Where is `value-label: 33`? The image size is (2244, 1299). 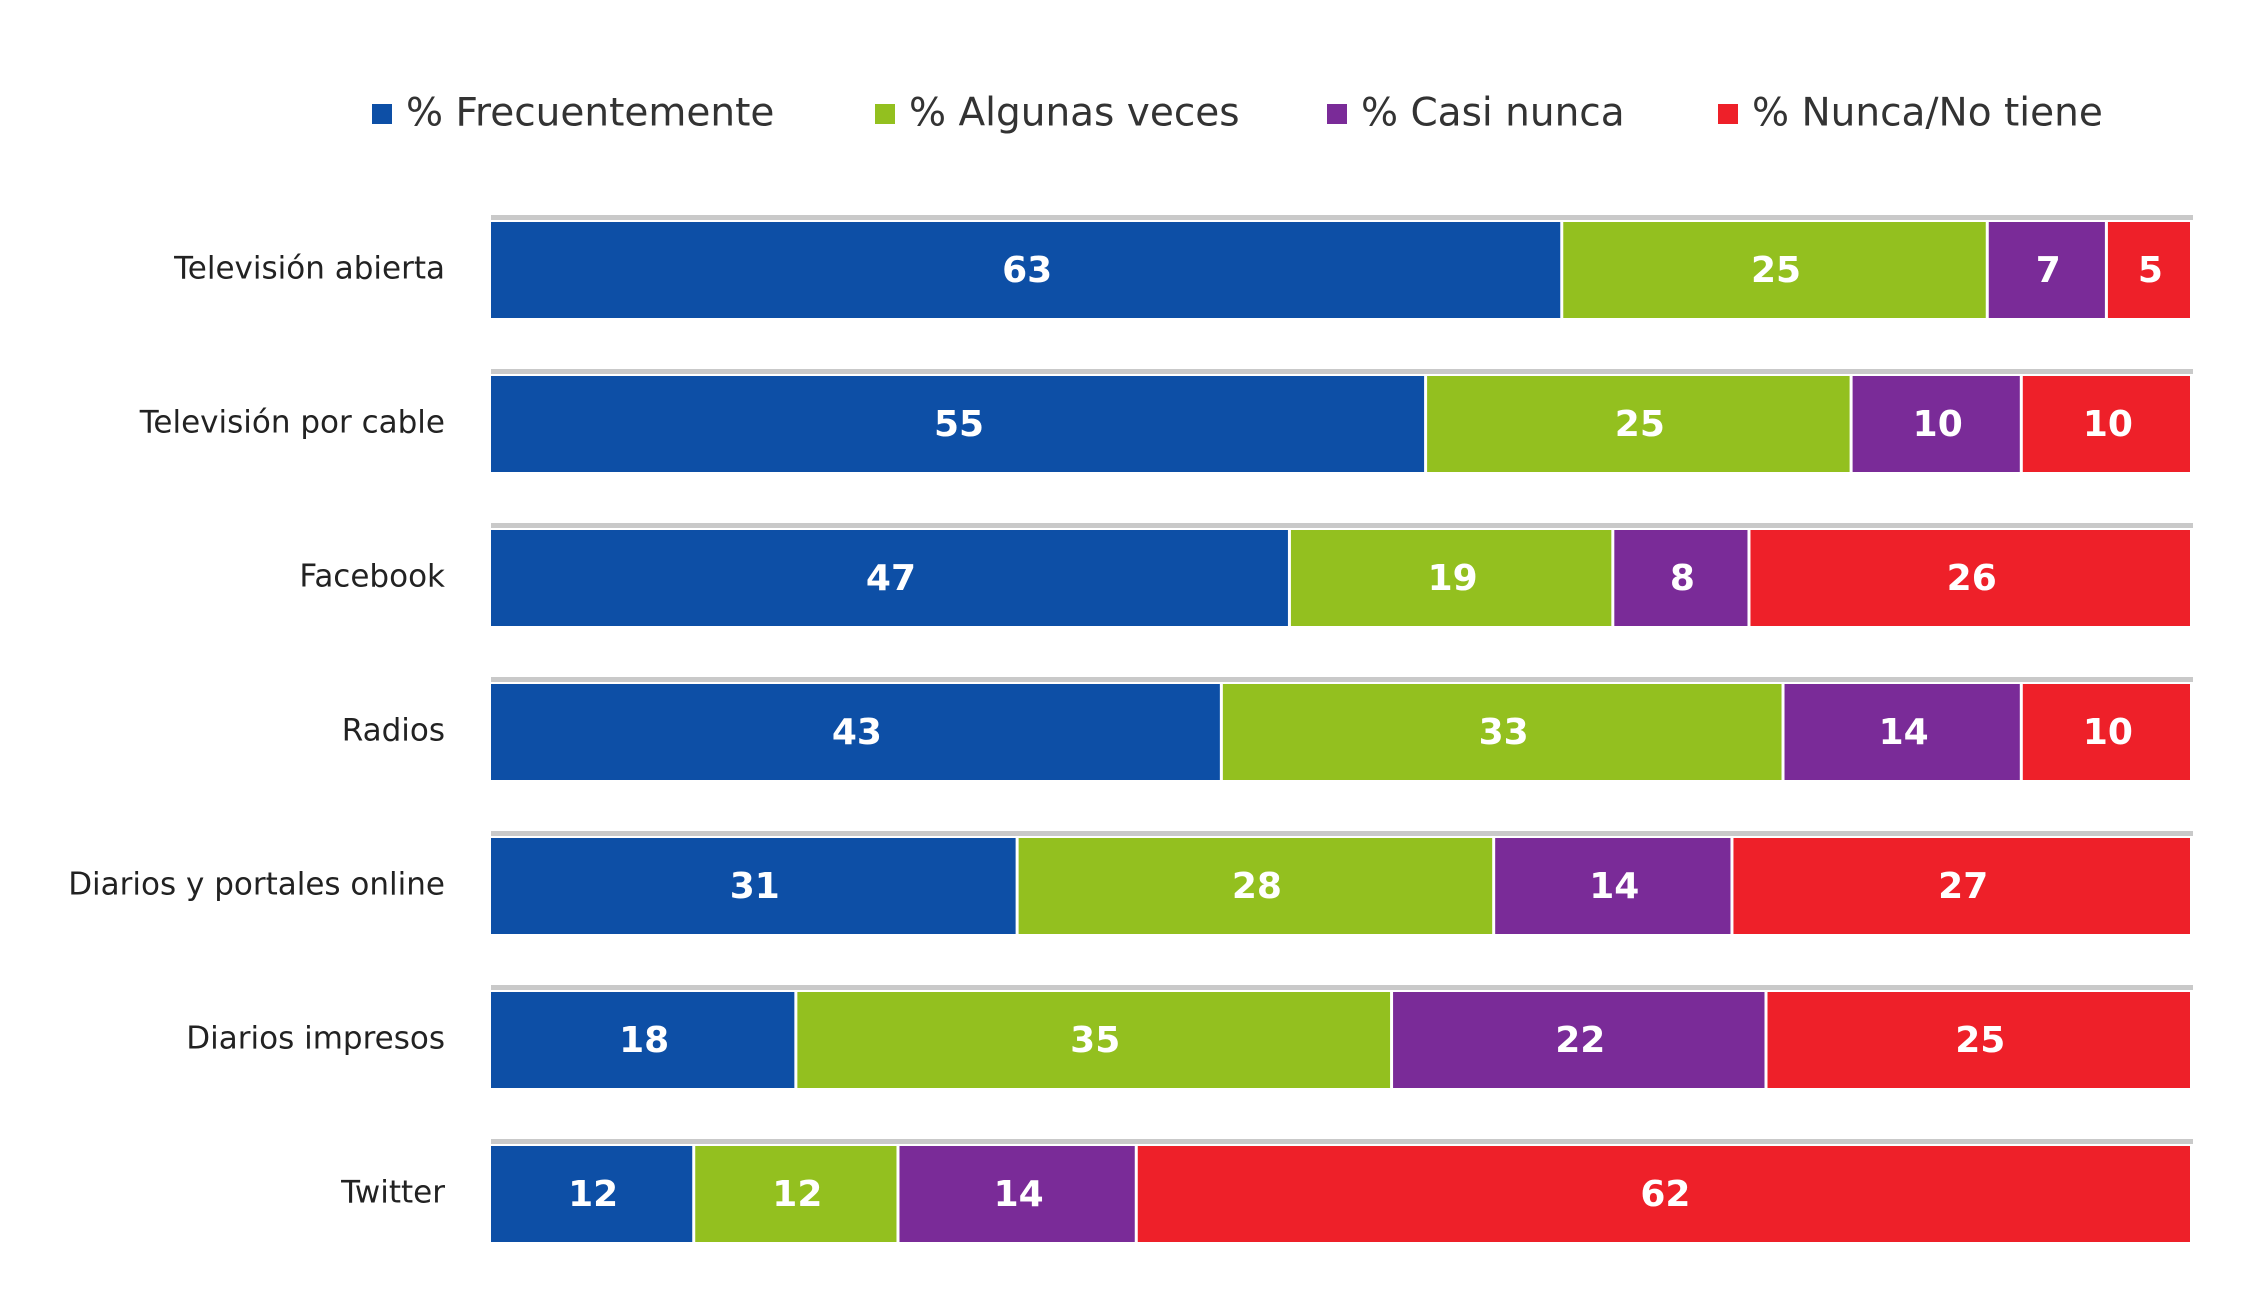
value-label: 33 is located at coordinates (1504, 732).